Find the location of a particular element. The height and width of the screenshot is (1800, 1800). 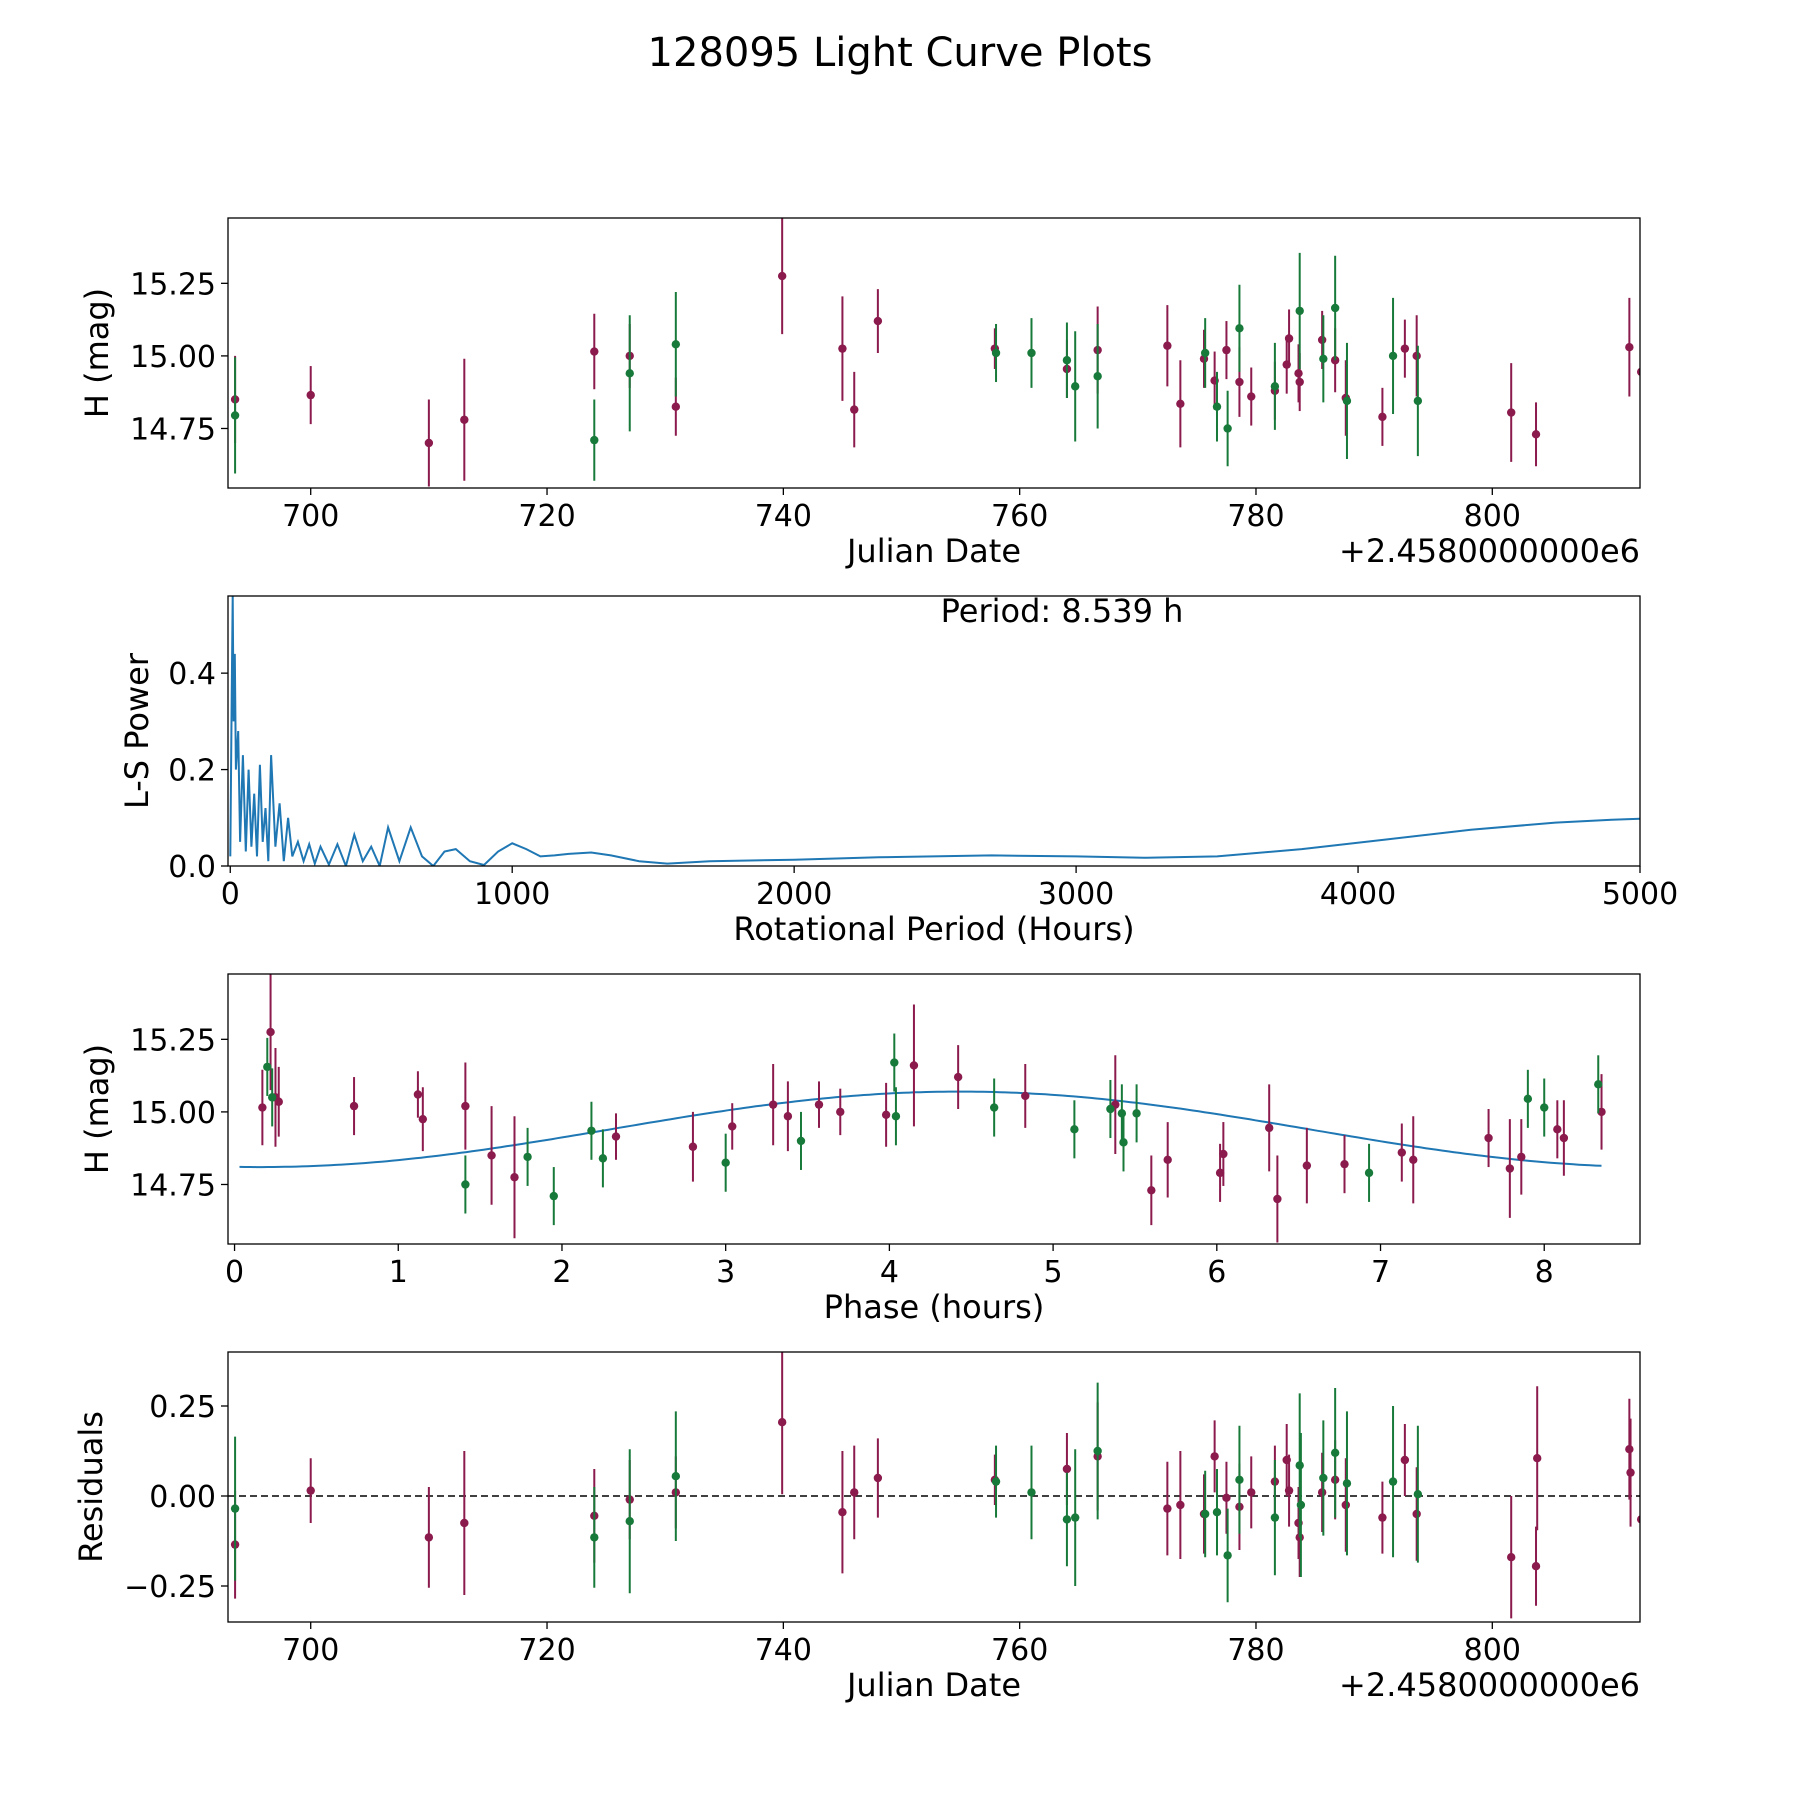

y-tick-label: 0.25 is located at coordinates (182, 1407).